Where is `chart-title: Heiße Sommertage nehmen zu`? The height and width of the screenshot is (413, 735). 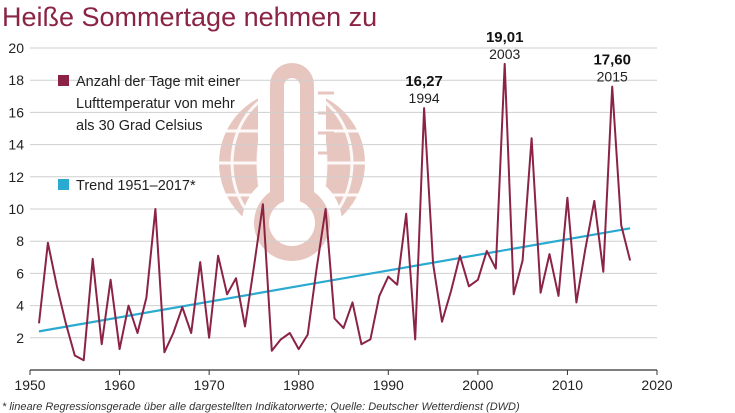
chart-title: Heiße Sommertage nehmen zu is located at coordinates (189, 17).